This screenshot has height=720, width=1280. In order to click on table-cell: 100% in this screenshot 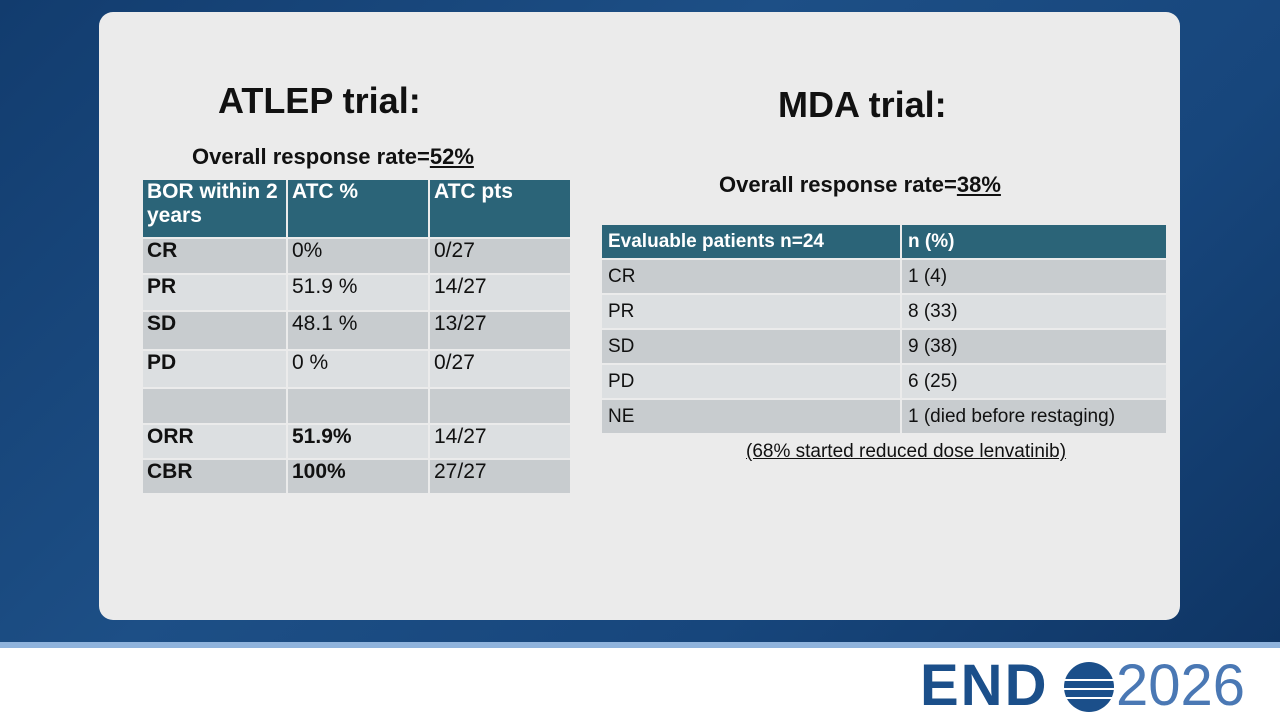, I will do `click(358, 476)`.